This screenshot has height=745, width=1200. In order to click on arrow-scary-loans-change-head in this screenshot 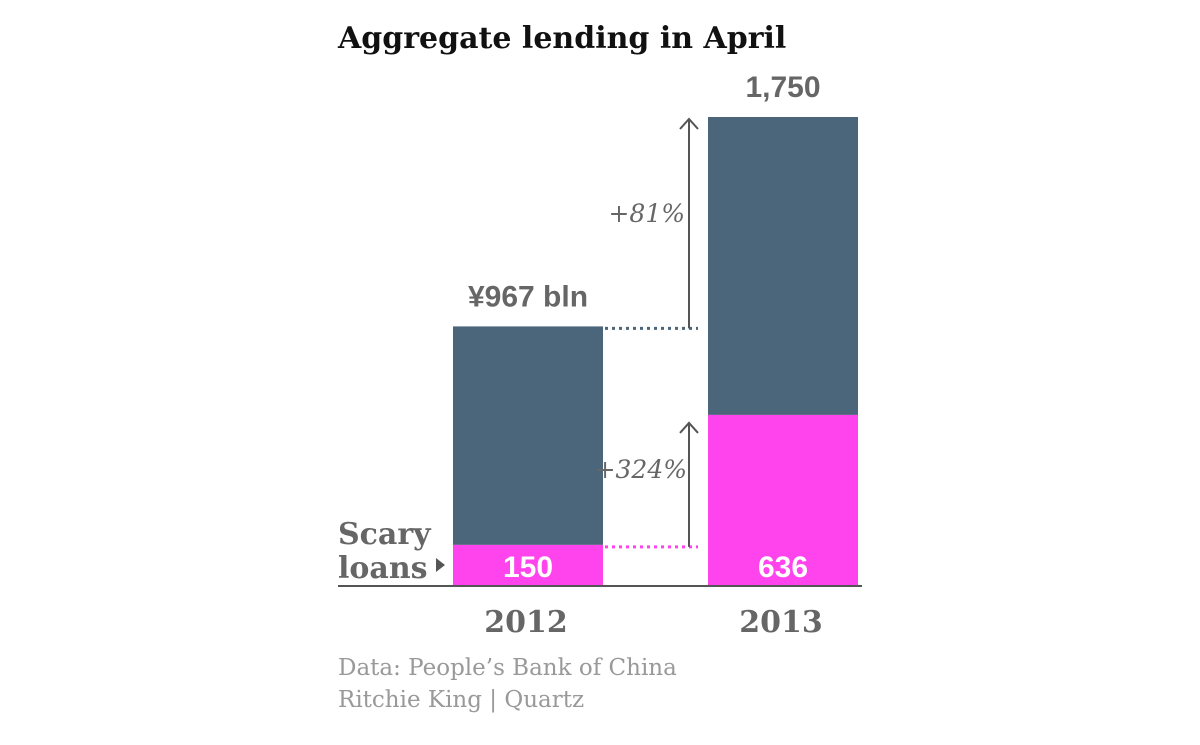, I will do `click(689, 427)`.